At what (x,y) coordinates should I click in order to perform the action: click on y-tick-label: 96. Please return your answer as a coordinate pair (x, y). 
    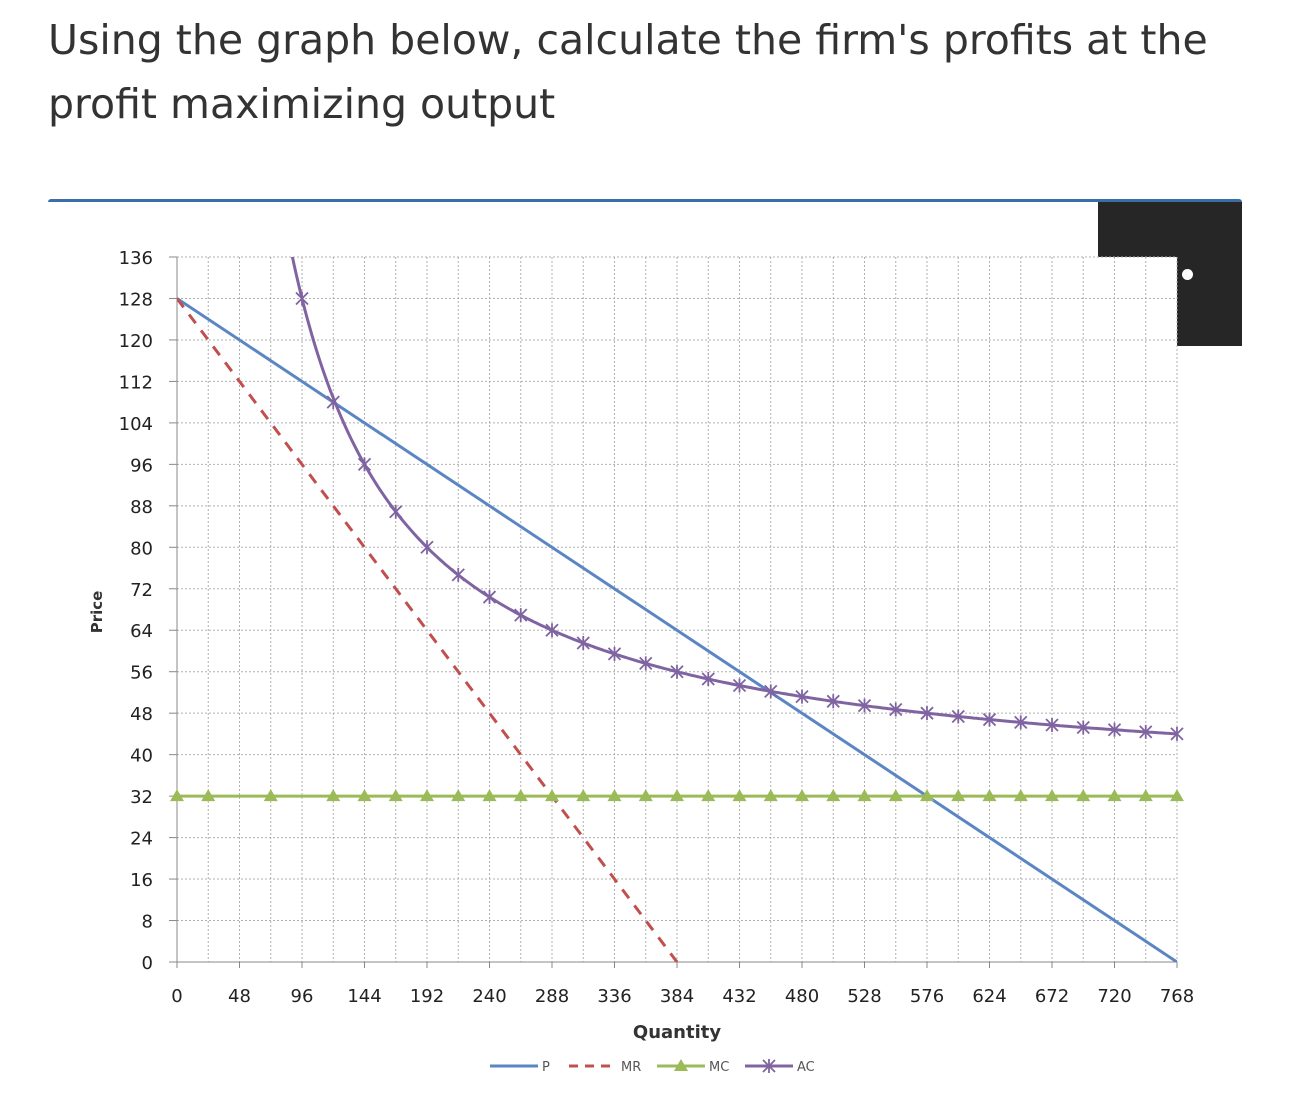
    Looking at the image, I should click on (141, 465).